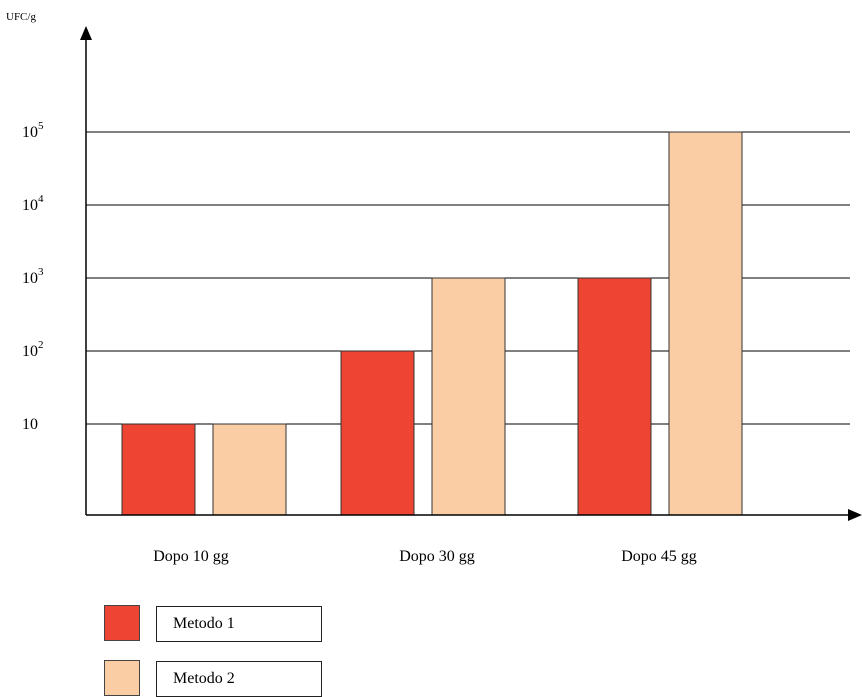 The width and height of the screenshot is (862, 697). What do you see at coordinates (437, 556) in the screenshot?
I see `x-tick-label: Dopo 30 gg` at bounding box center [437, 556].